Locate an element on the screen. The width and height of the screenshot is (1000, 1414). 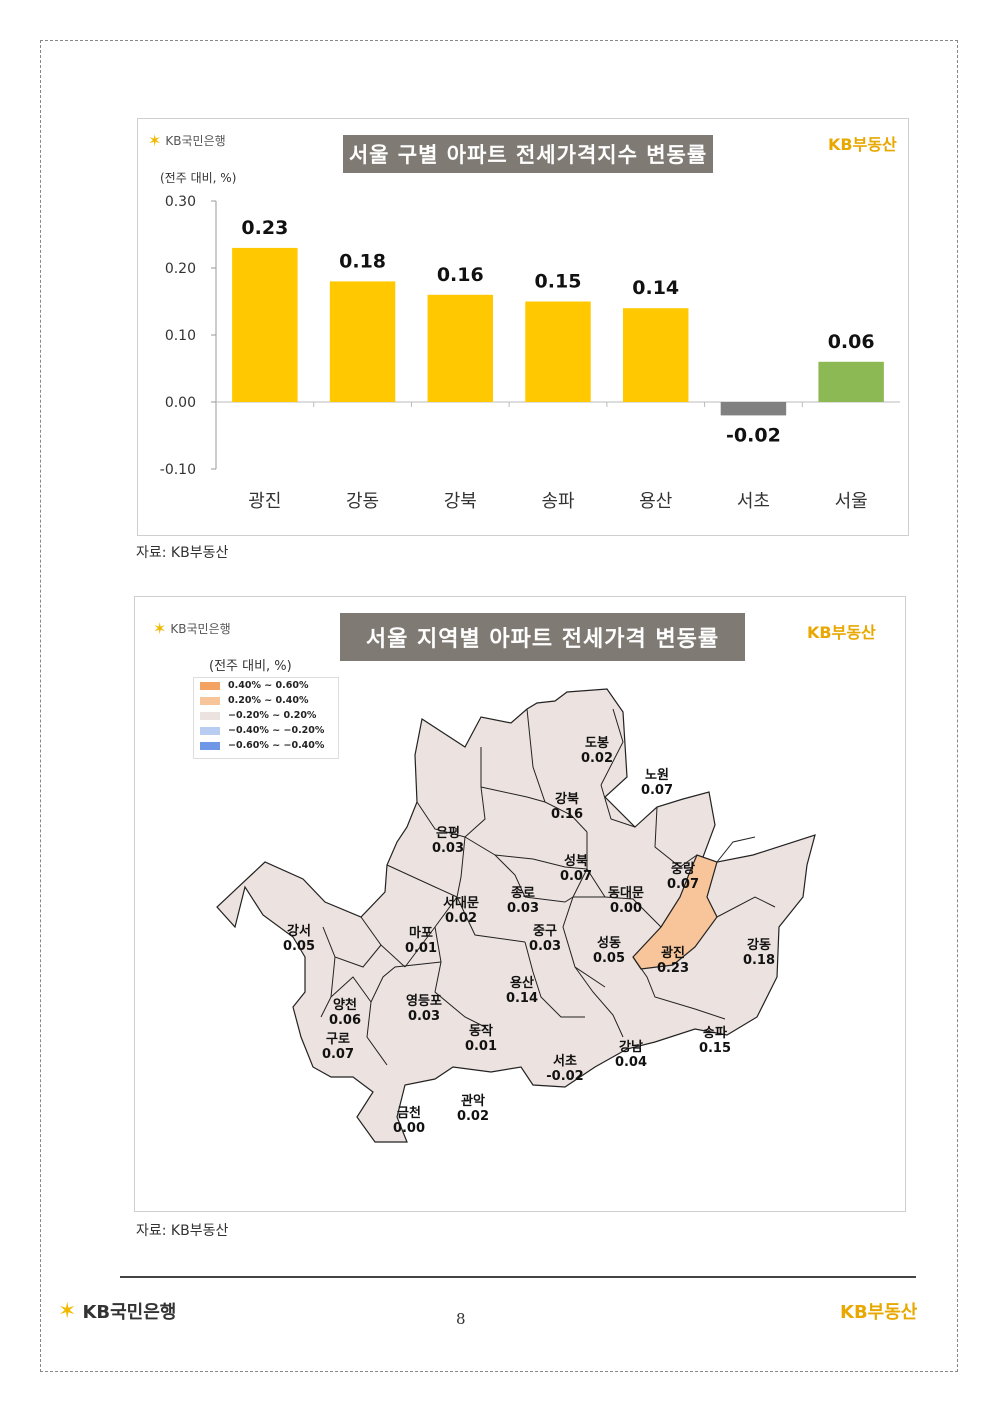
district-name-label: 성동 is located at coordinates (609, 943).